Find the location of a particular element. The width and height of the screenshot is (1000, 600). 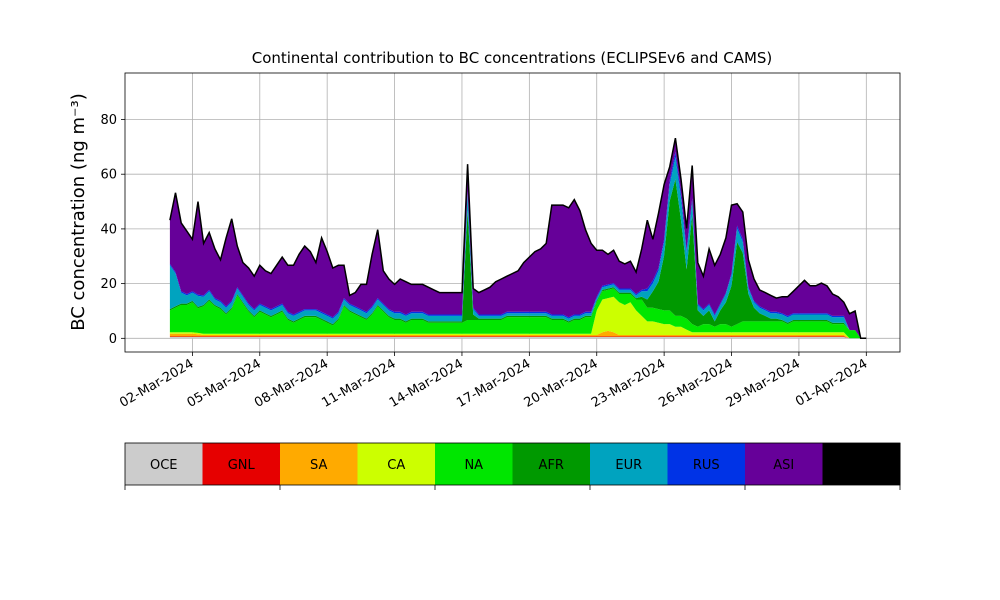

legend-label-sa: SA is located at coordinates (318, 465).